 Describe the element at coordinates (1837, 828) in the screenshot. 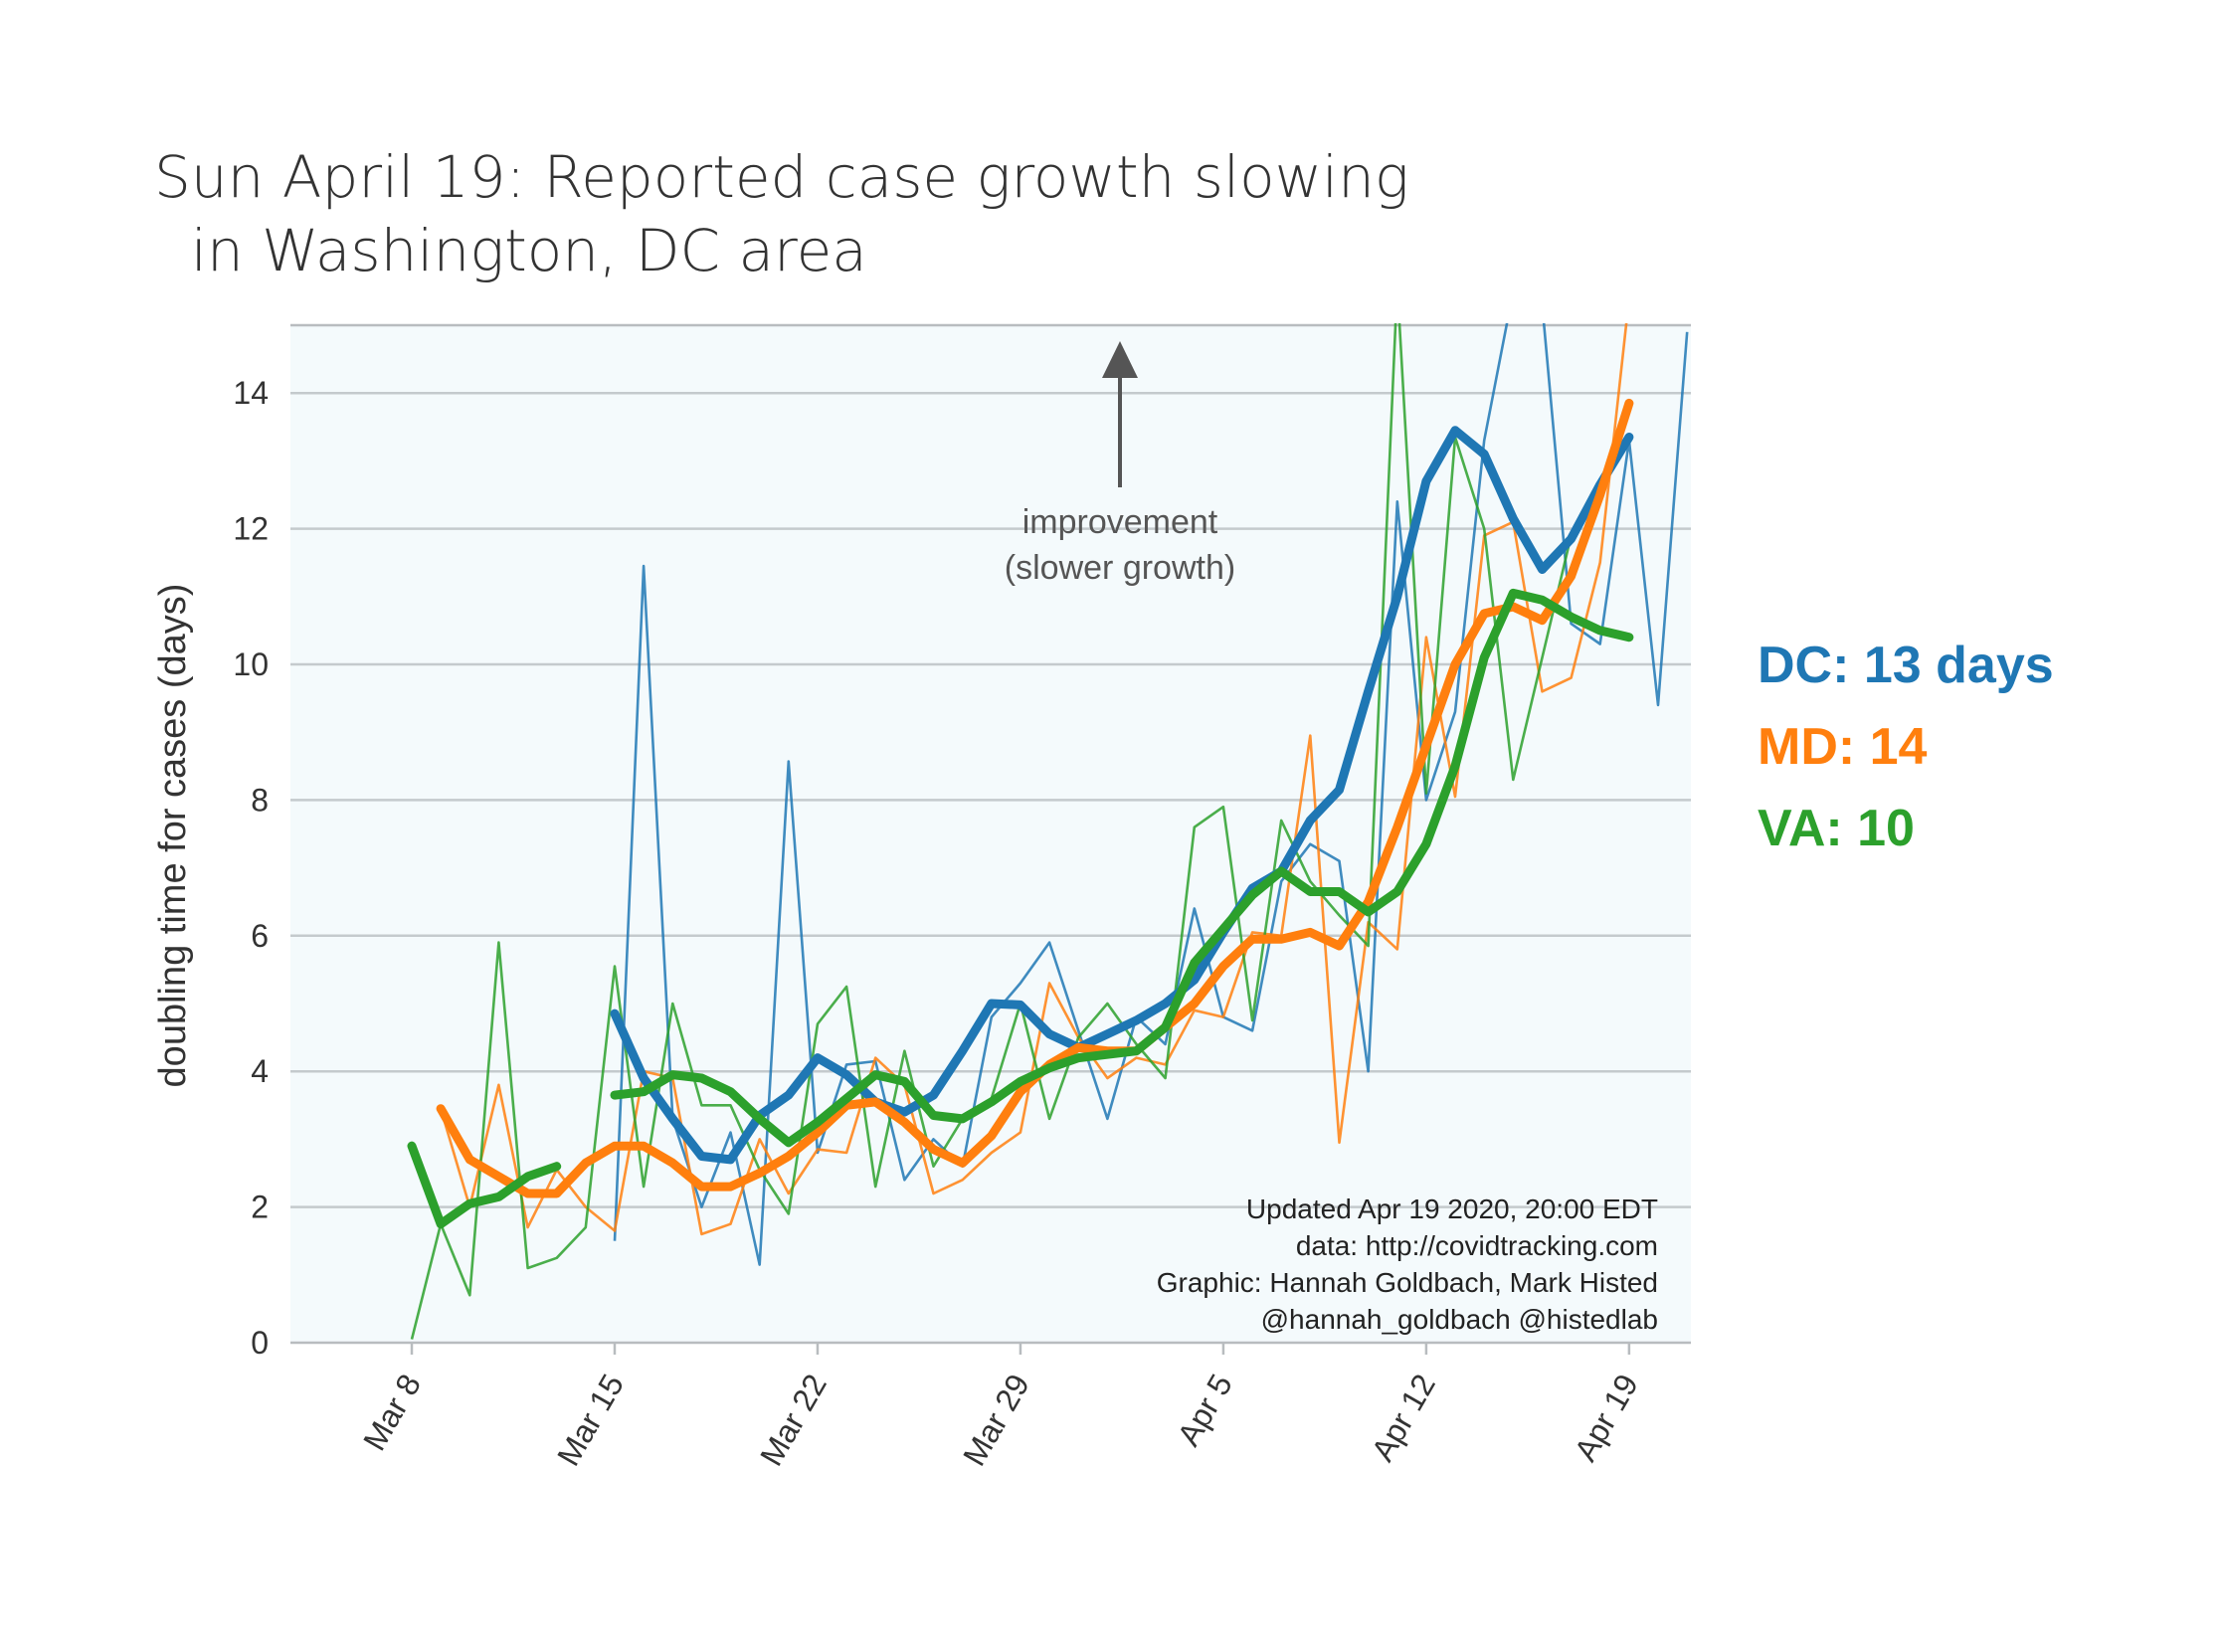

I see `summary-va: VA: 10` at that location.